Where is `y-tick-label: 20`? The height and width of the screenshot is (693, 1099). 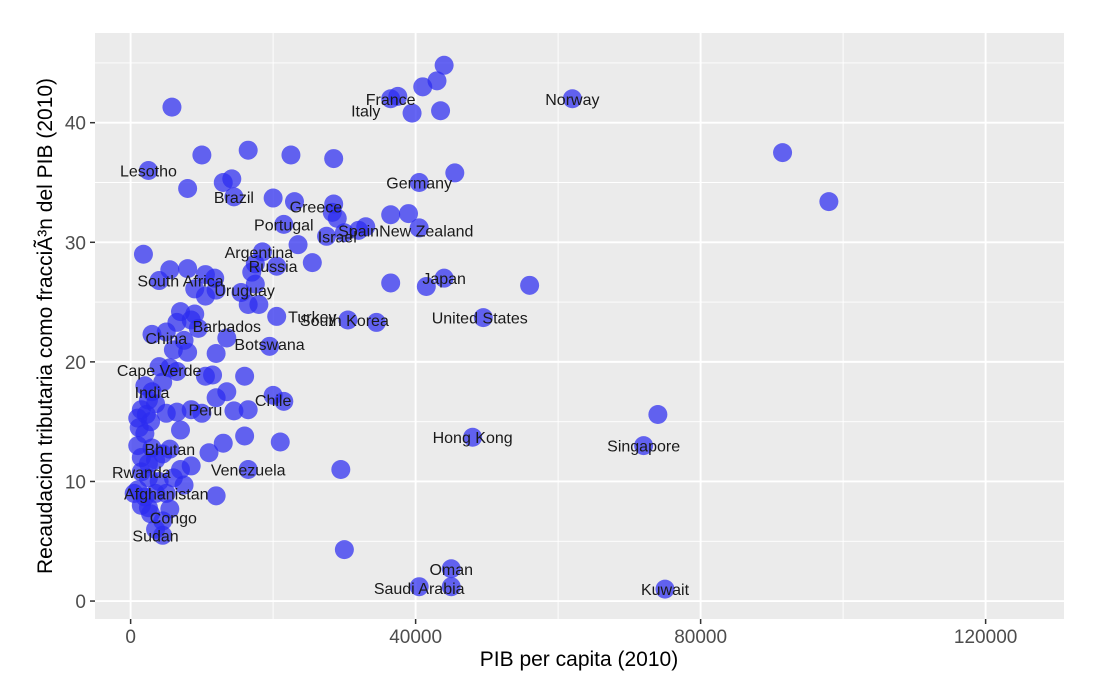
y-tick-label: 20 is located at coordinates (75, 363).